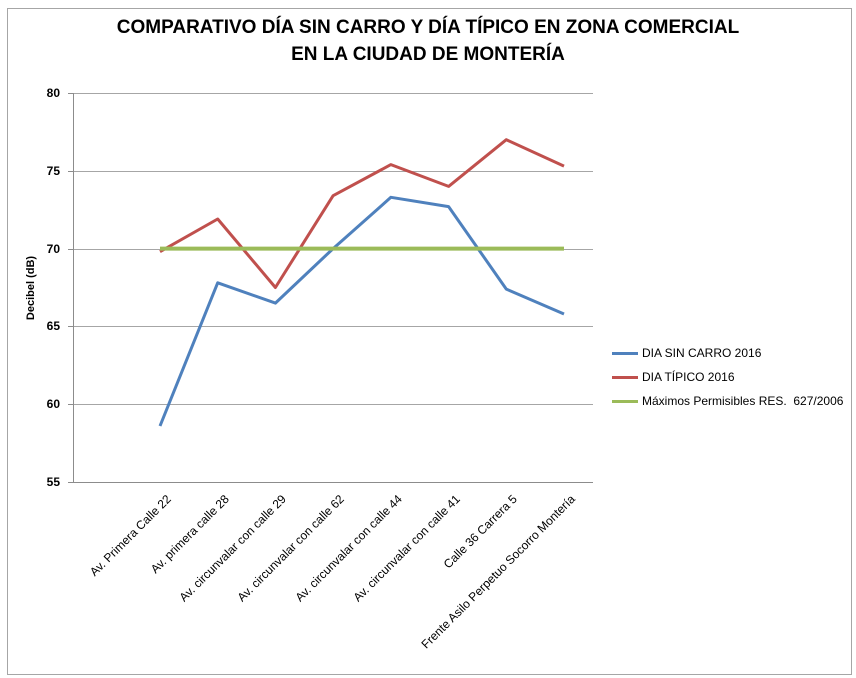 The image size is (856, 678). I want to click on y-tick-label: 55, so click(53, 482).